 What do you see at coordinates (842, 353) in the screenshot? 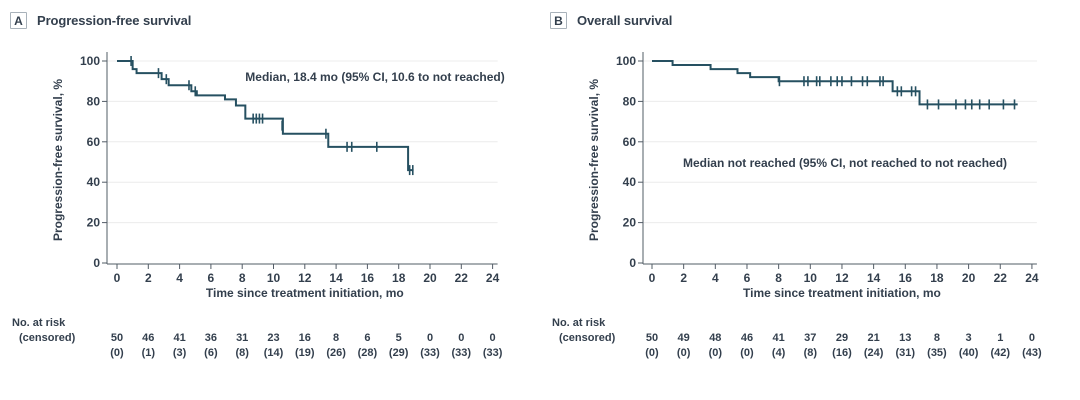
I see `censored-value: (16)` at bounding box center [842, 353].